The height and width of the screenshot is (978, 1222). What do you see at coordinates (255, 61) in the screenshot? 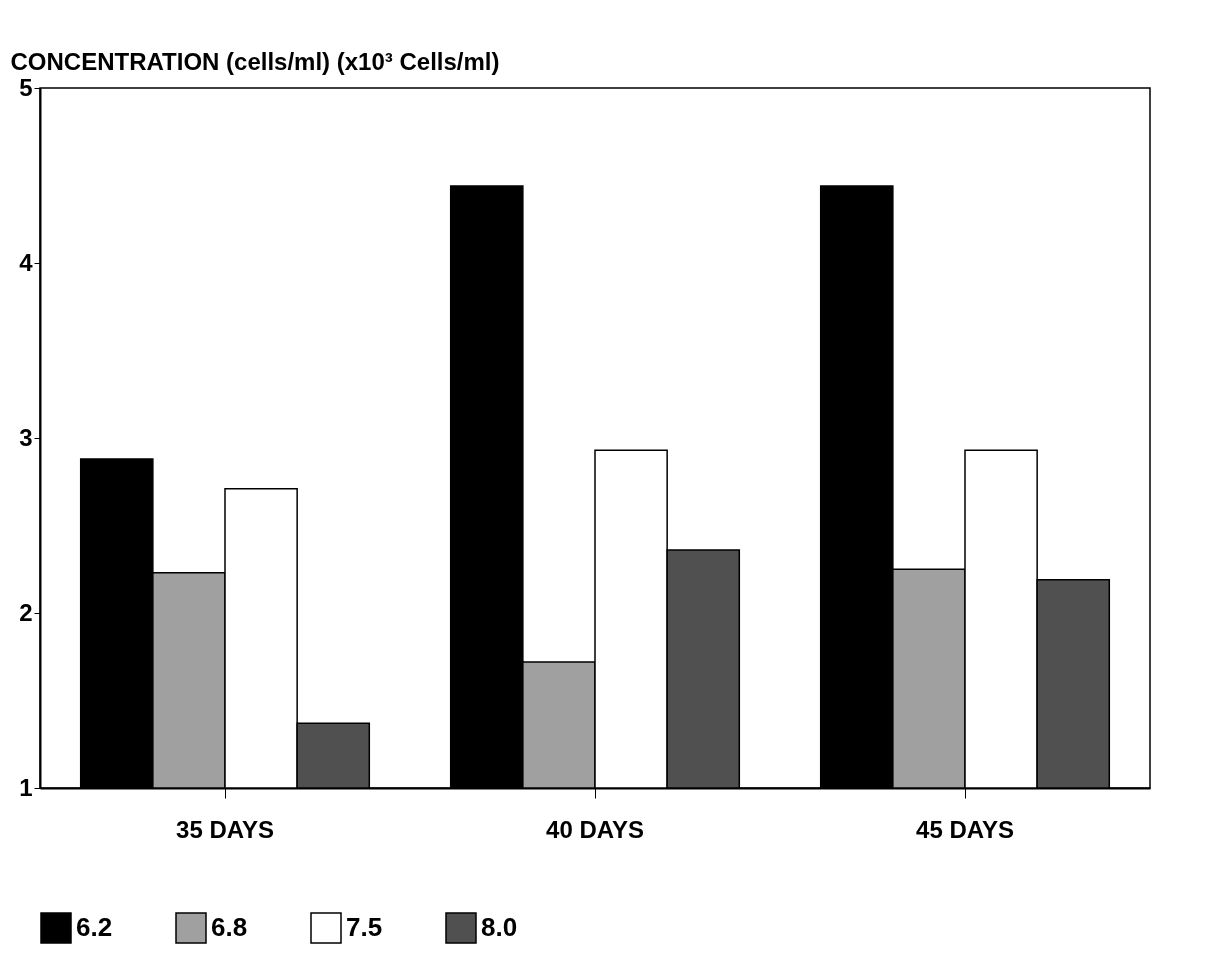
I see `y-axis-title: CONCENTRATION (cells/ml) (x10³ Cells/ml)` at bounding box center [255, 61].